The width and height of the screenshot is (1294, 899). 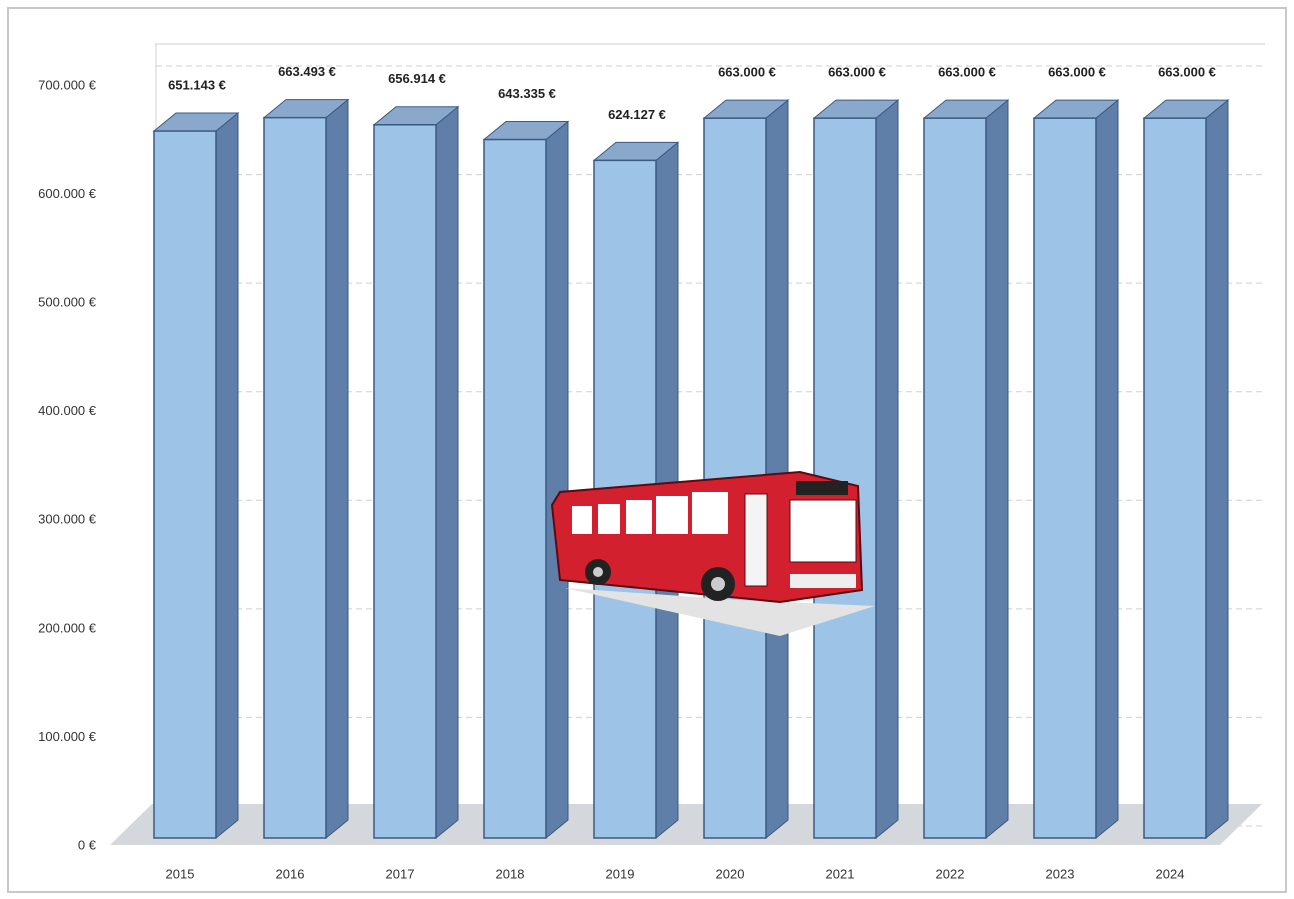 I want to click on bus-bumper, so click(x=823, y=581).